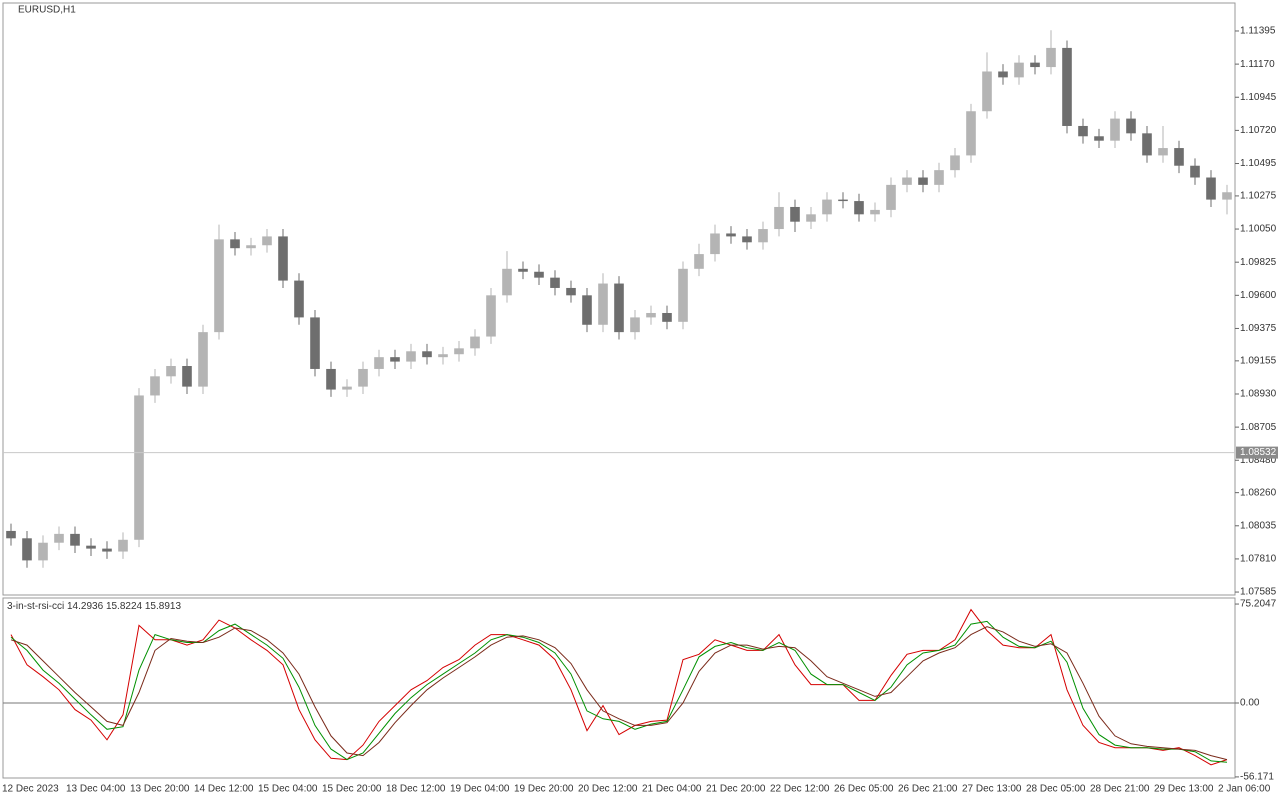  I want to click on x-tick-label: 15 Dec 04:00, so click(288, 789).